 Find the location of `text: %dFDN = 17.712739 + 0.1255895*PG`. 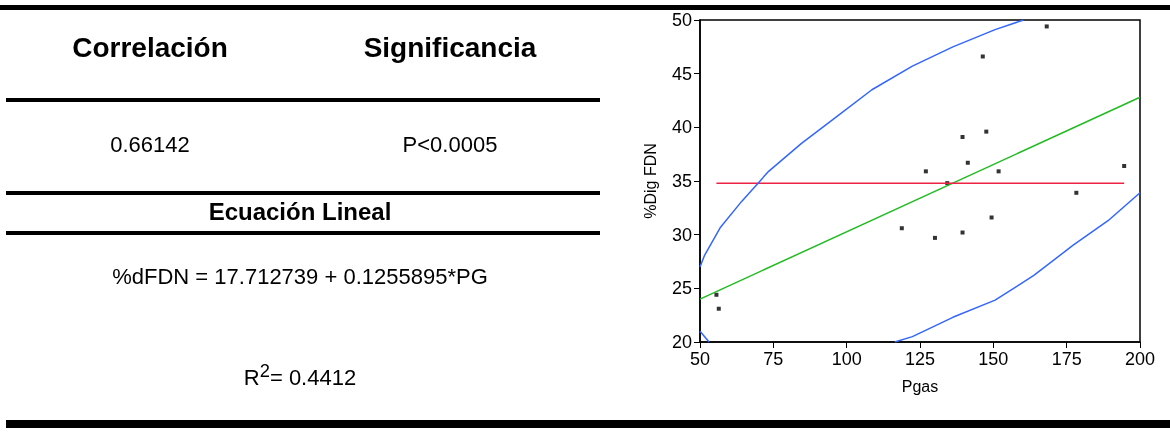

text: %dFDN = 17.712739 + 0.1255895*PG is located at coordinates (300, 277).